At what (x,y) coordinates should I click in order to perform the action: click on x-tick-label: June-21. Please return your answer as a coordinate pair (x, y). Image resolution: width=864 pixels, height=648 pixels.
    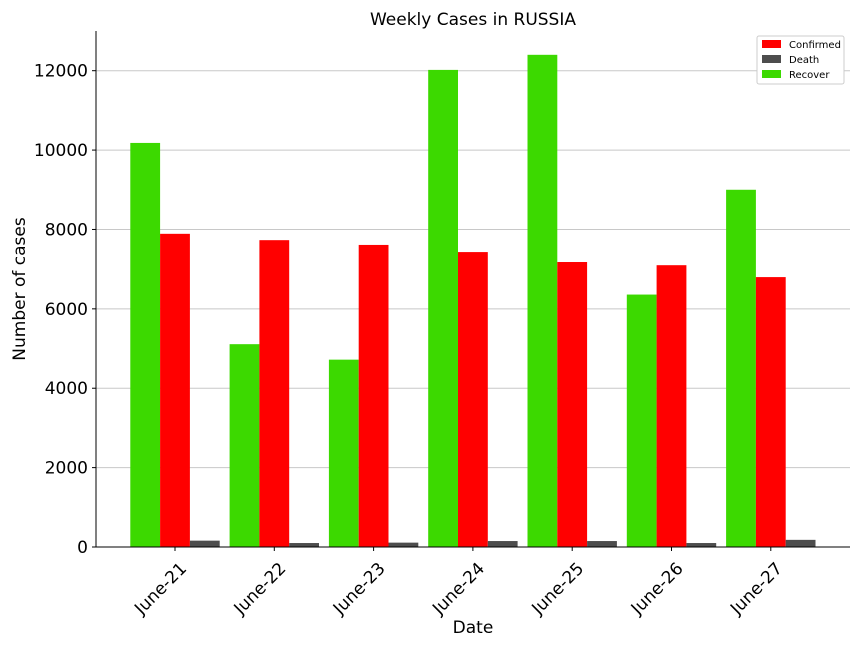
    Looking at the image, I should click on (160, 589).